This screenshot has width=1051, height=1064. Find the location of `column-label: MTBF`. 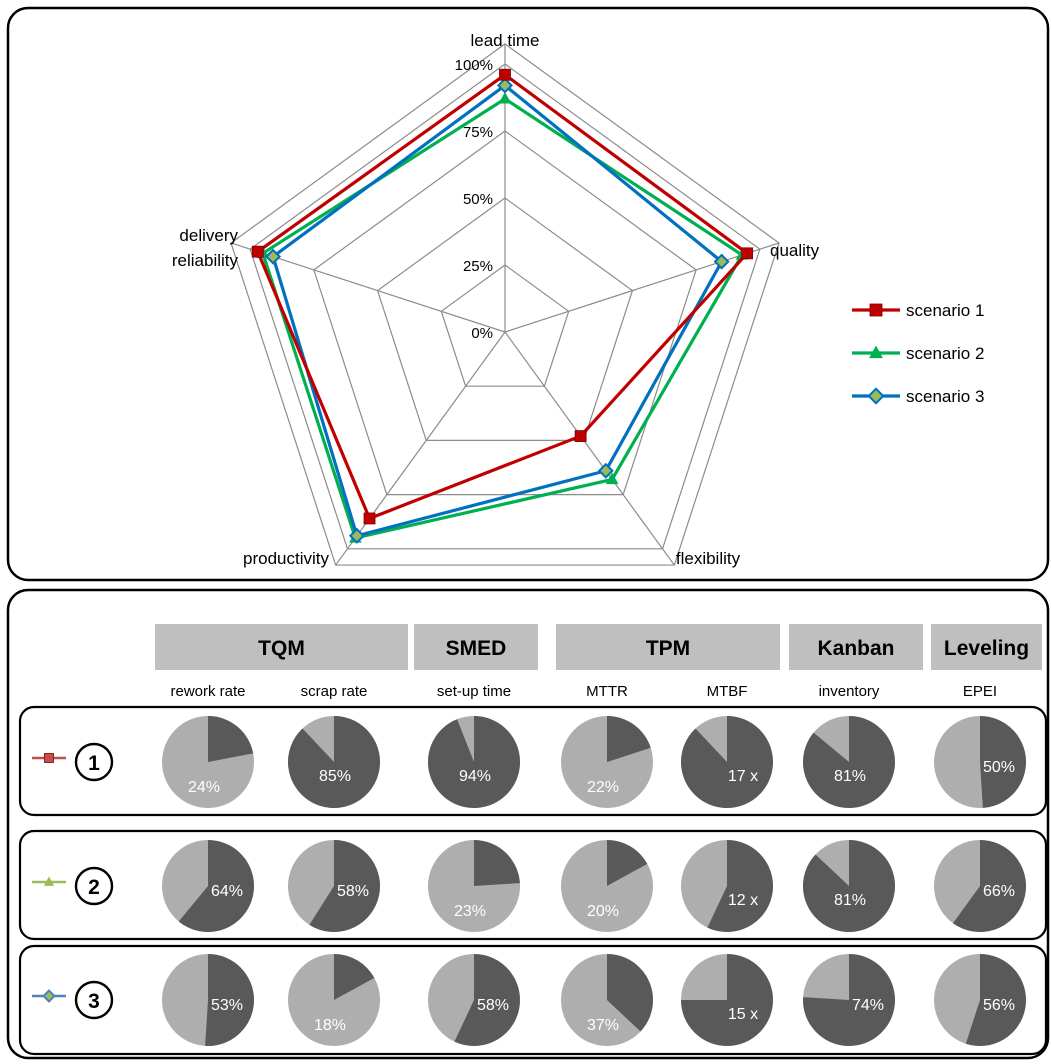

column-label: MTBF is located at coordinates (727, 691).